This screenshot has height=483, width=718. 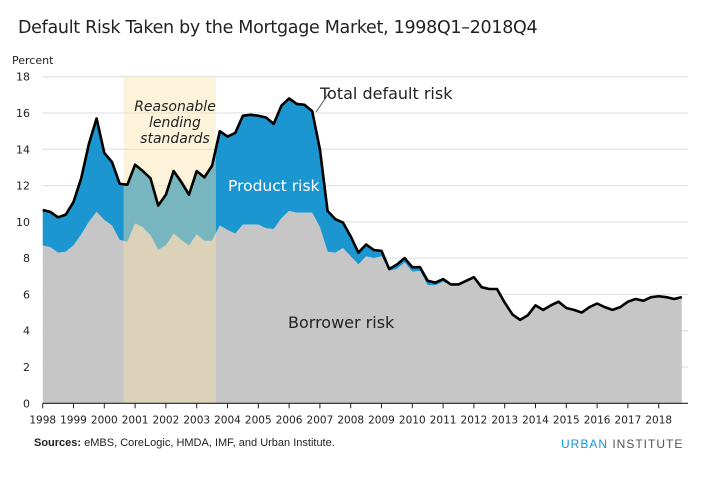 I want to click on reasonable-lending-band, so click(x=169, y=240).